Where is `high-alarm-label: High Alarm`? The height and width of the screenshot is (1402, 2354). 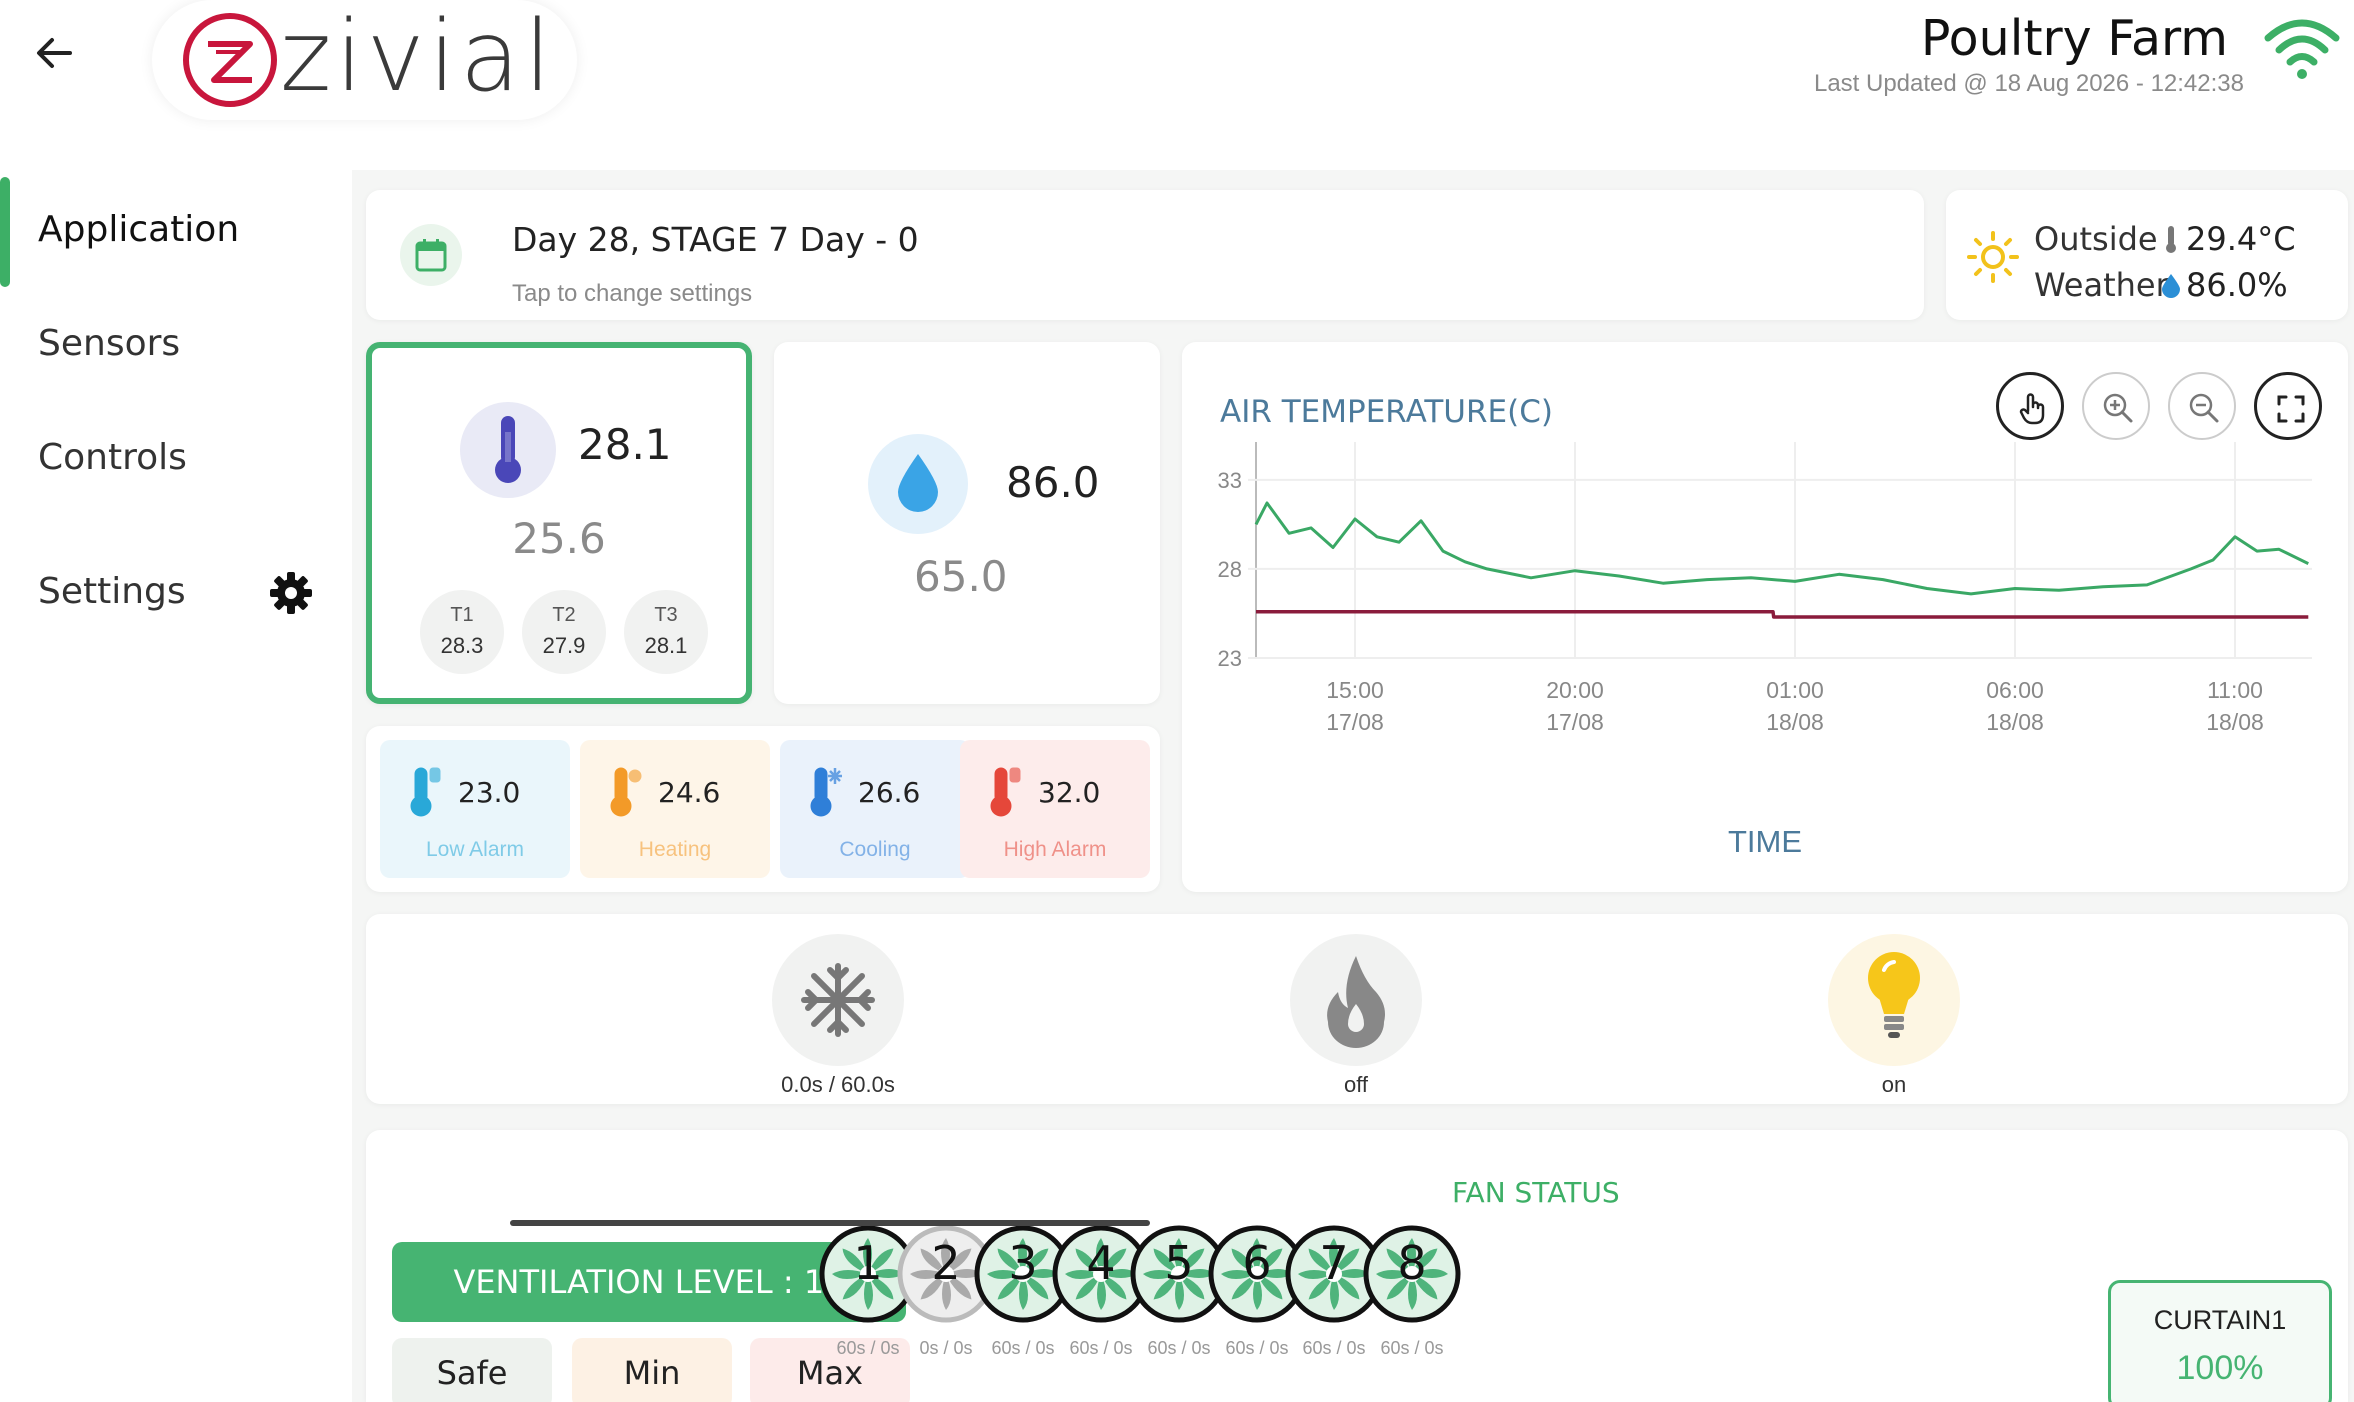 high-alarm-label: High Alarm is located at coordinates (1055, 849).